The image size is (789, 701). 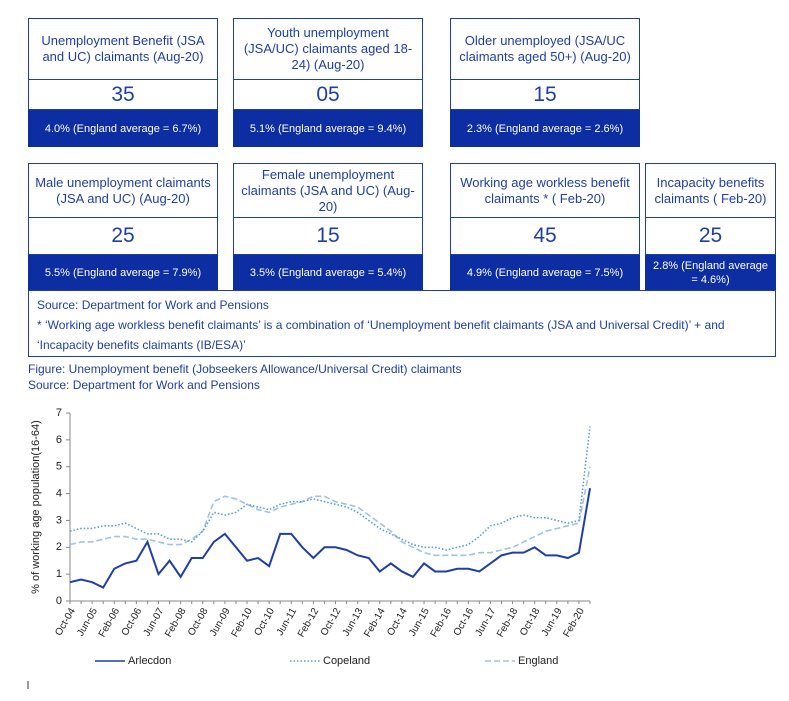 I want to click on figure-source: Source: Department for Work and Pensions, so click(x=144, y=385).